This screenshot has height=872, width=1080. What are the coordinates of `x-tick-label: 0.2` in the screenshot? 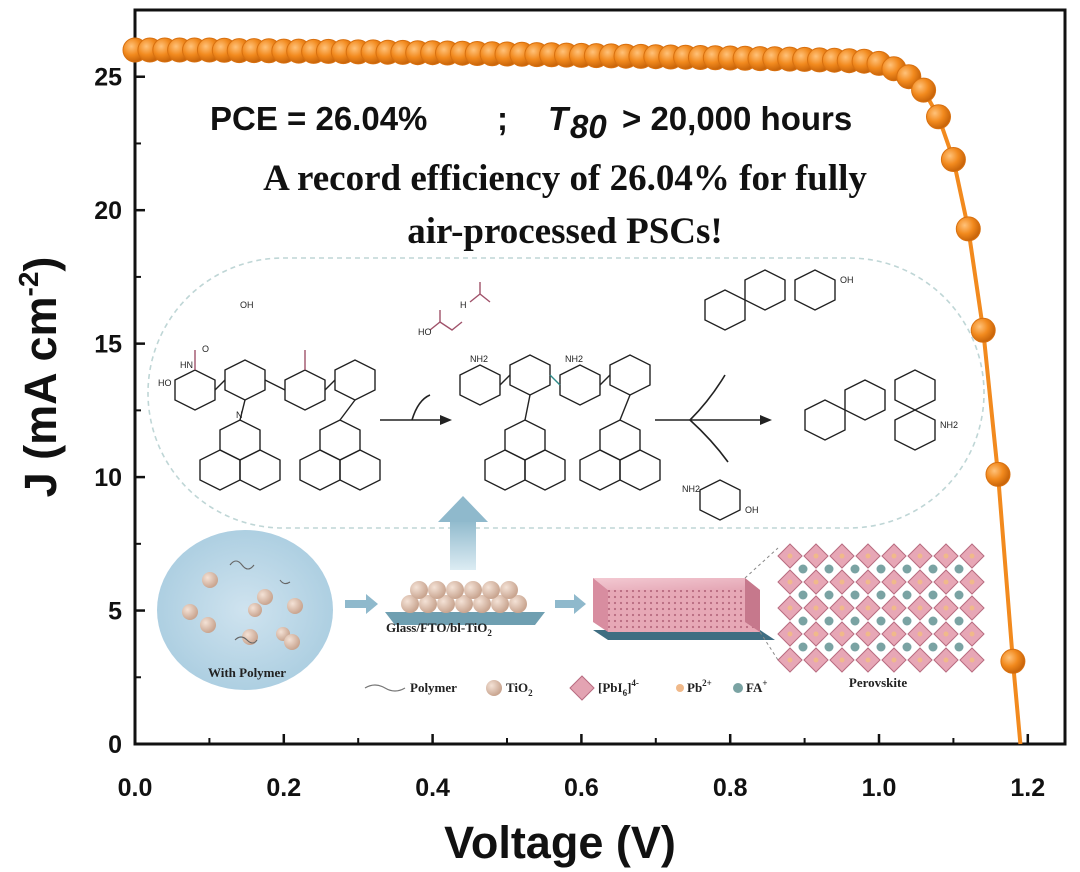 It's located at (283, 788).